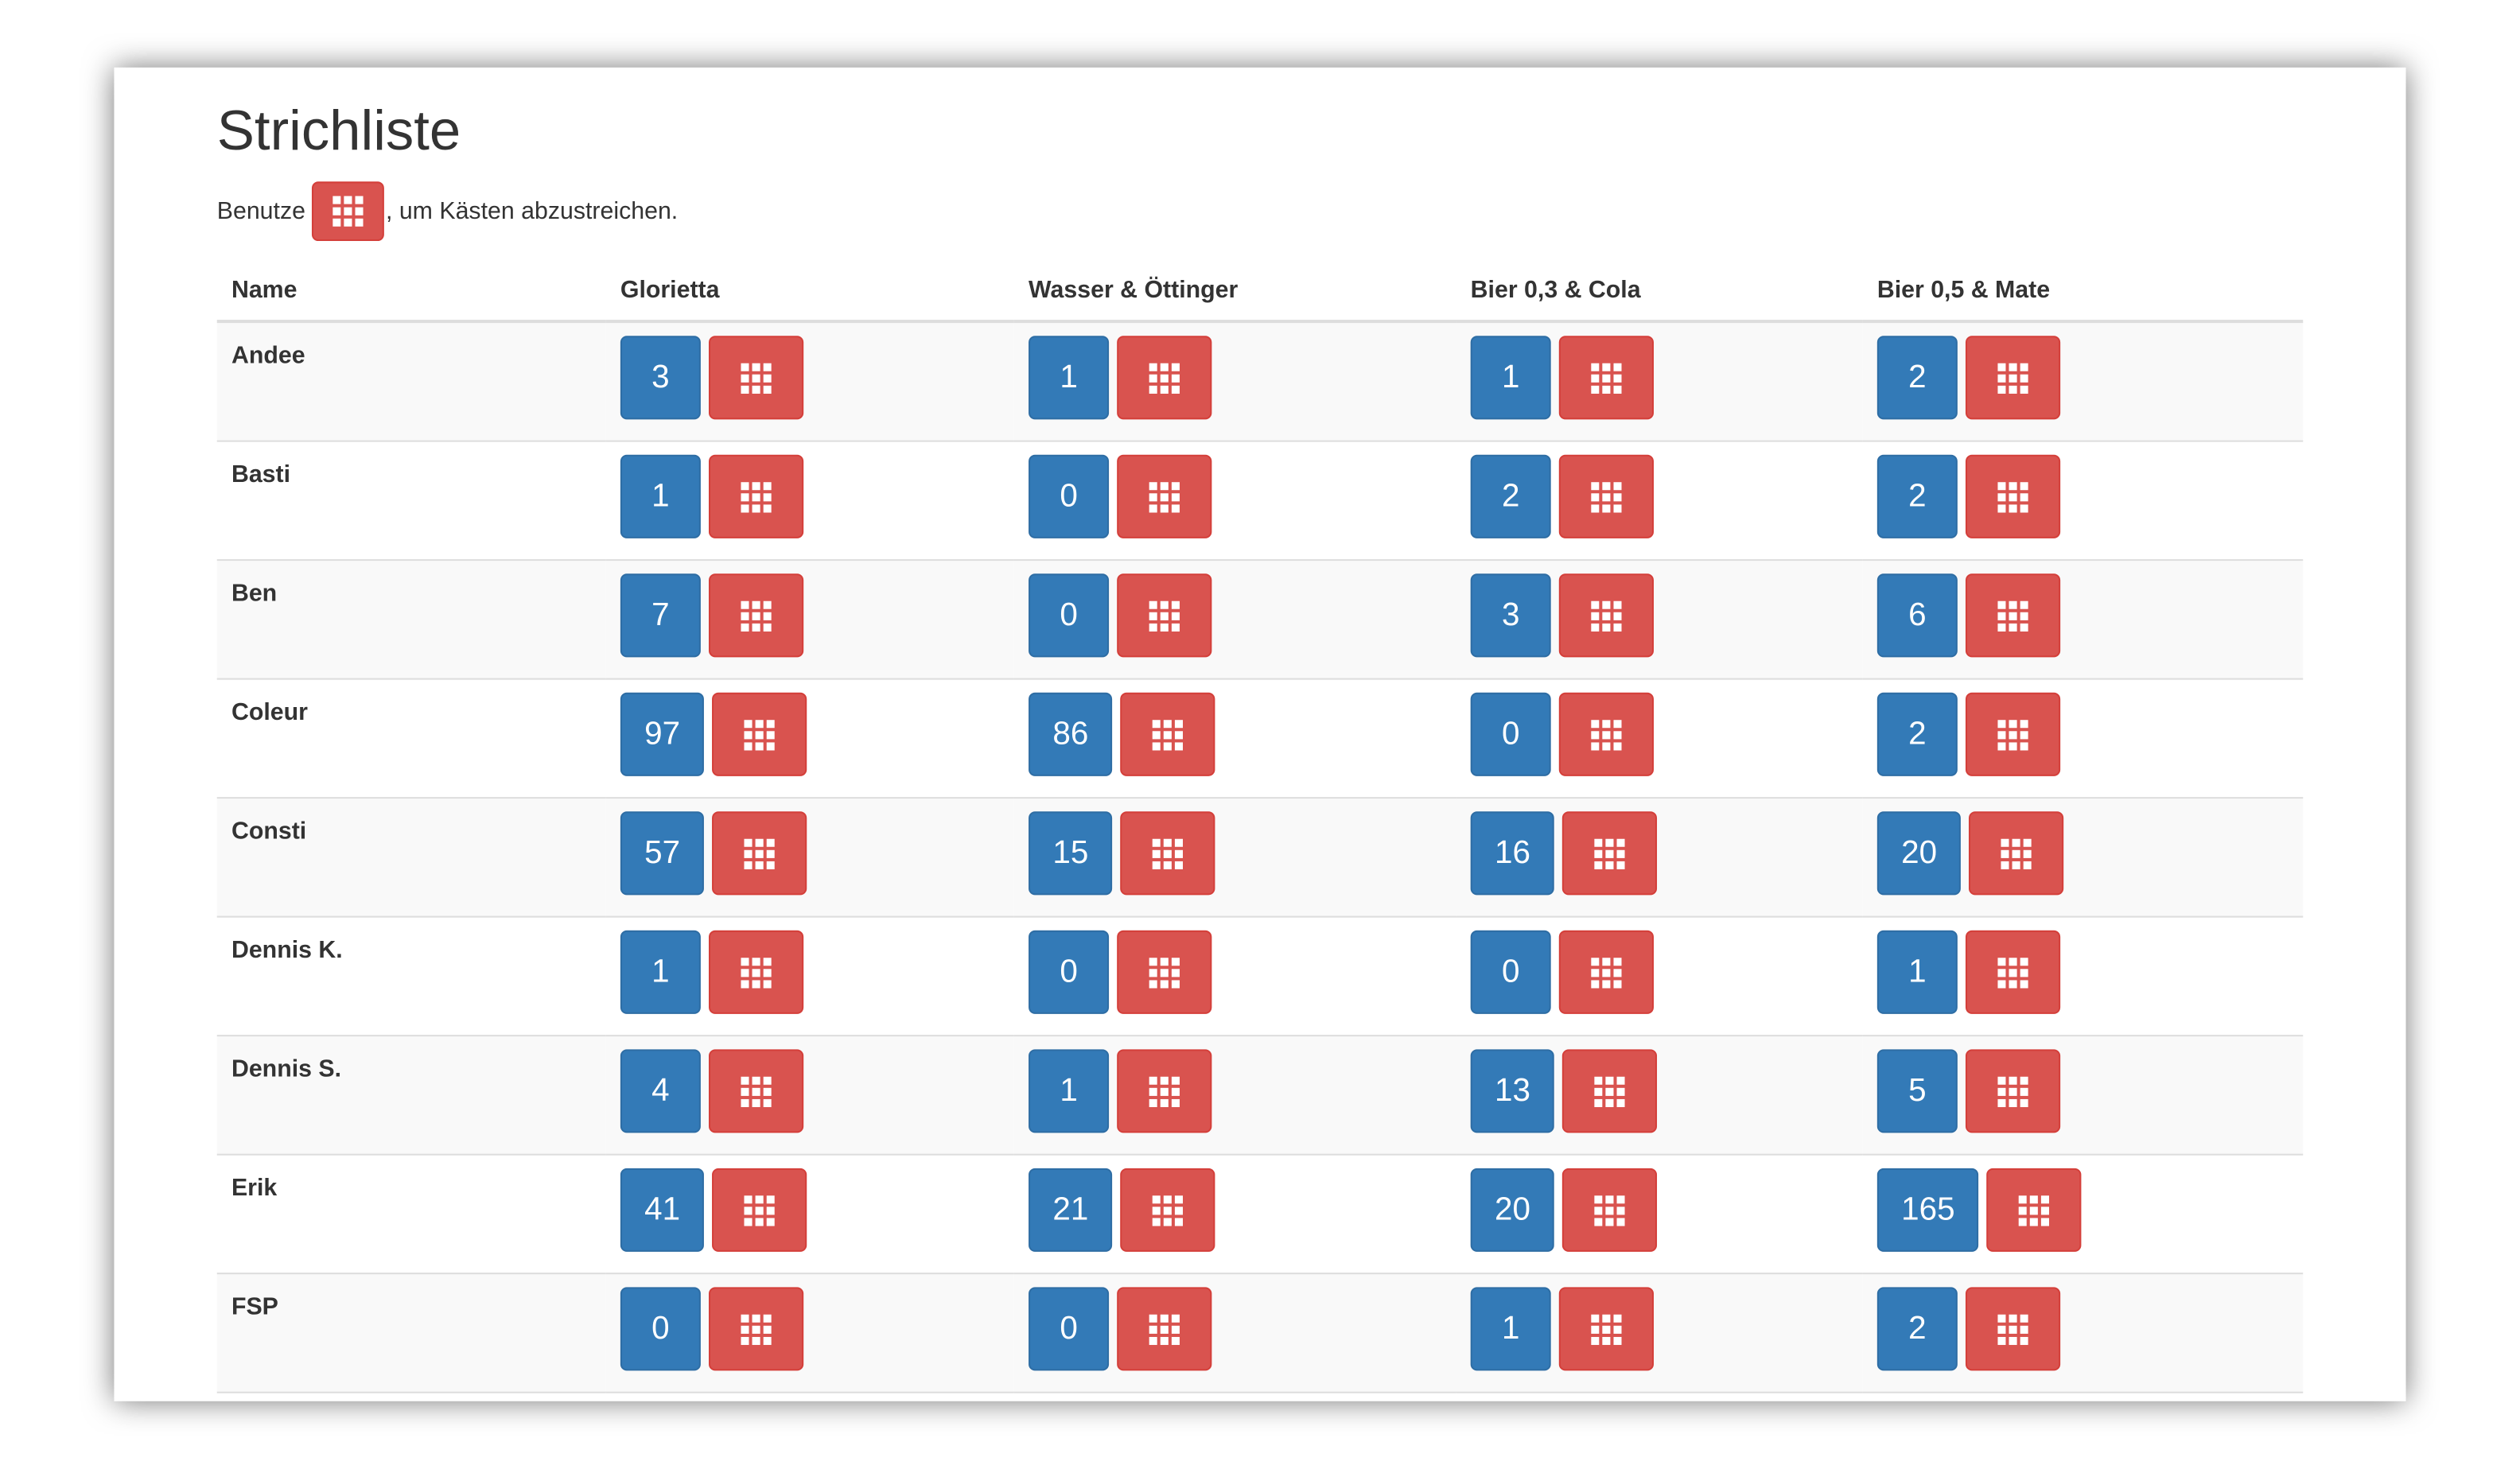 This screenshot has height=1469, width=2520. What do you see at coordinates (1512, 1091) in the screenshot?
I see `count-button: 13` at bounding box center [1512, 1091].